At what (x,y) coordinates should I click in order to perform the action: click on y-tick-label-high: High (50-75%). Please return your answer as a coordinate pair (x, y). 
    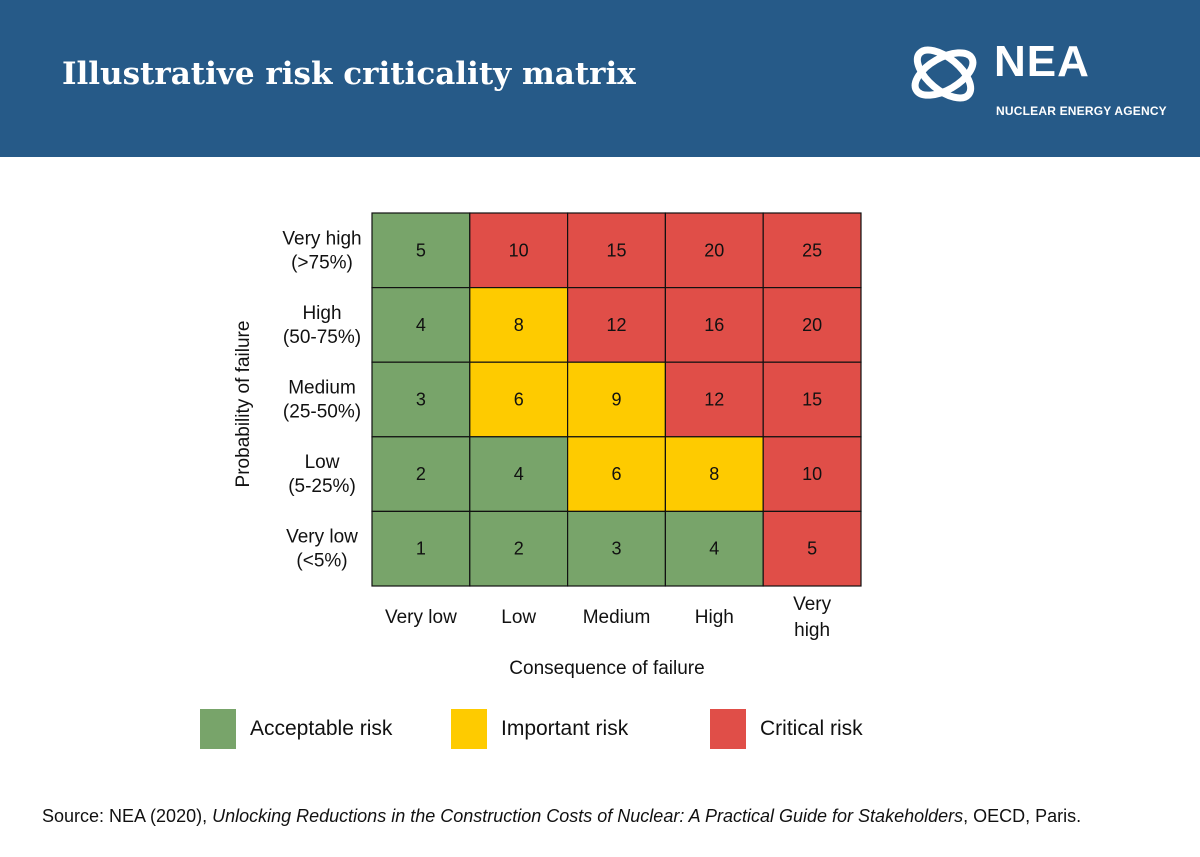
    Looking at the image, I should click on (322, 325).